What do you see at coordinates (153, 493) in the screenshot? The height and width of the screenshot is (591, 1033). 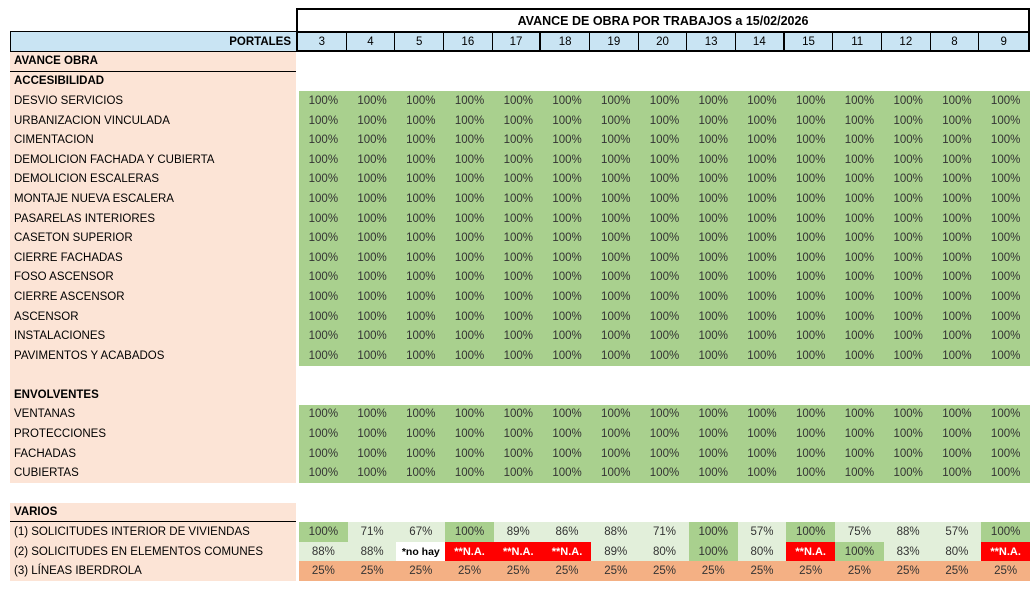 I see `row-label` at bounding box center [153, 493].